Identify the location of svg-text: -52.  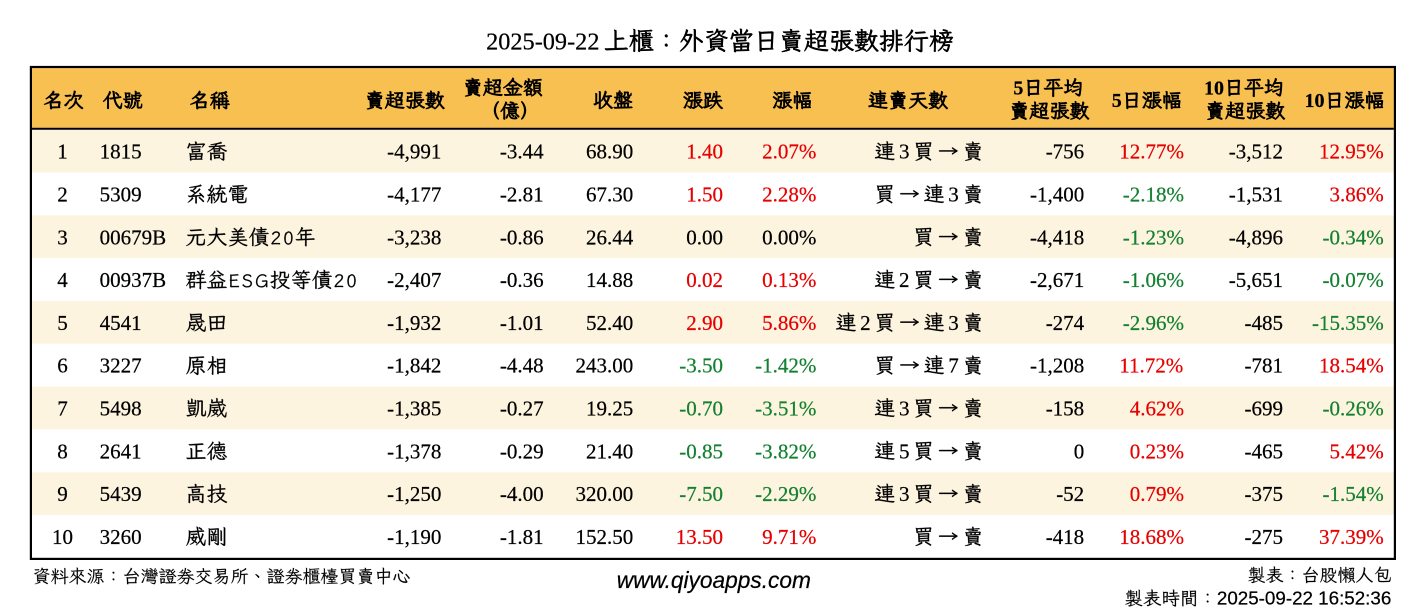
(1070, 494).